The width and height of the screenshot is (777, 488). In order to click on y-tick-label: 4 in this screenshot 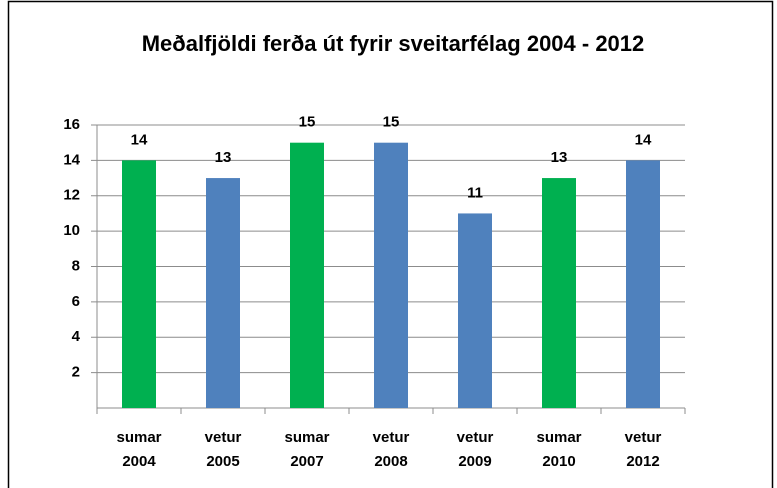, I will do `click(76, 336)`.